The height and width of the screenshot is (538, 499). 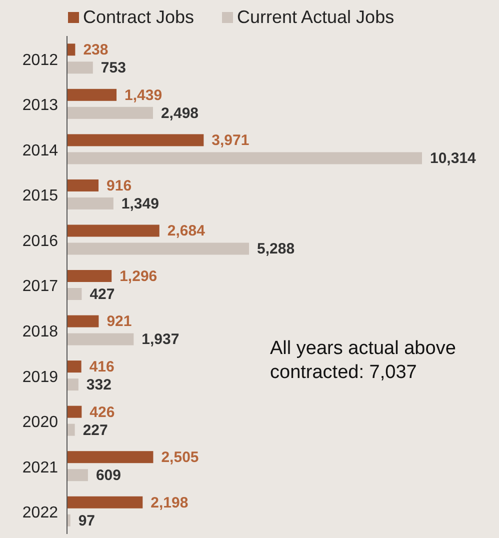 I want to click on y-tick-label: 2017, so click(x=40, y=287).